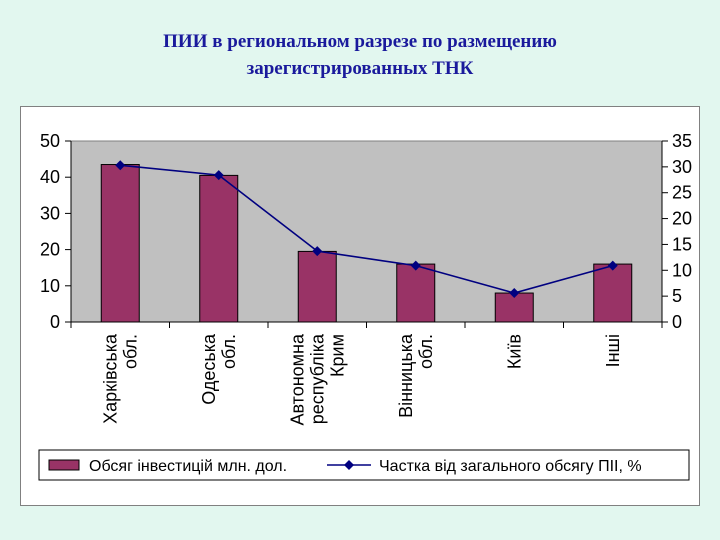  Describe the element at coordinates (50, 286) in the screenshot. I see `y-left-tick-label: 10` at that location.